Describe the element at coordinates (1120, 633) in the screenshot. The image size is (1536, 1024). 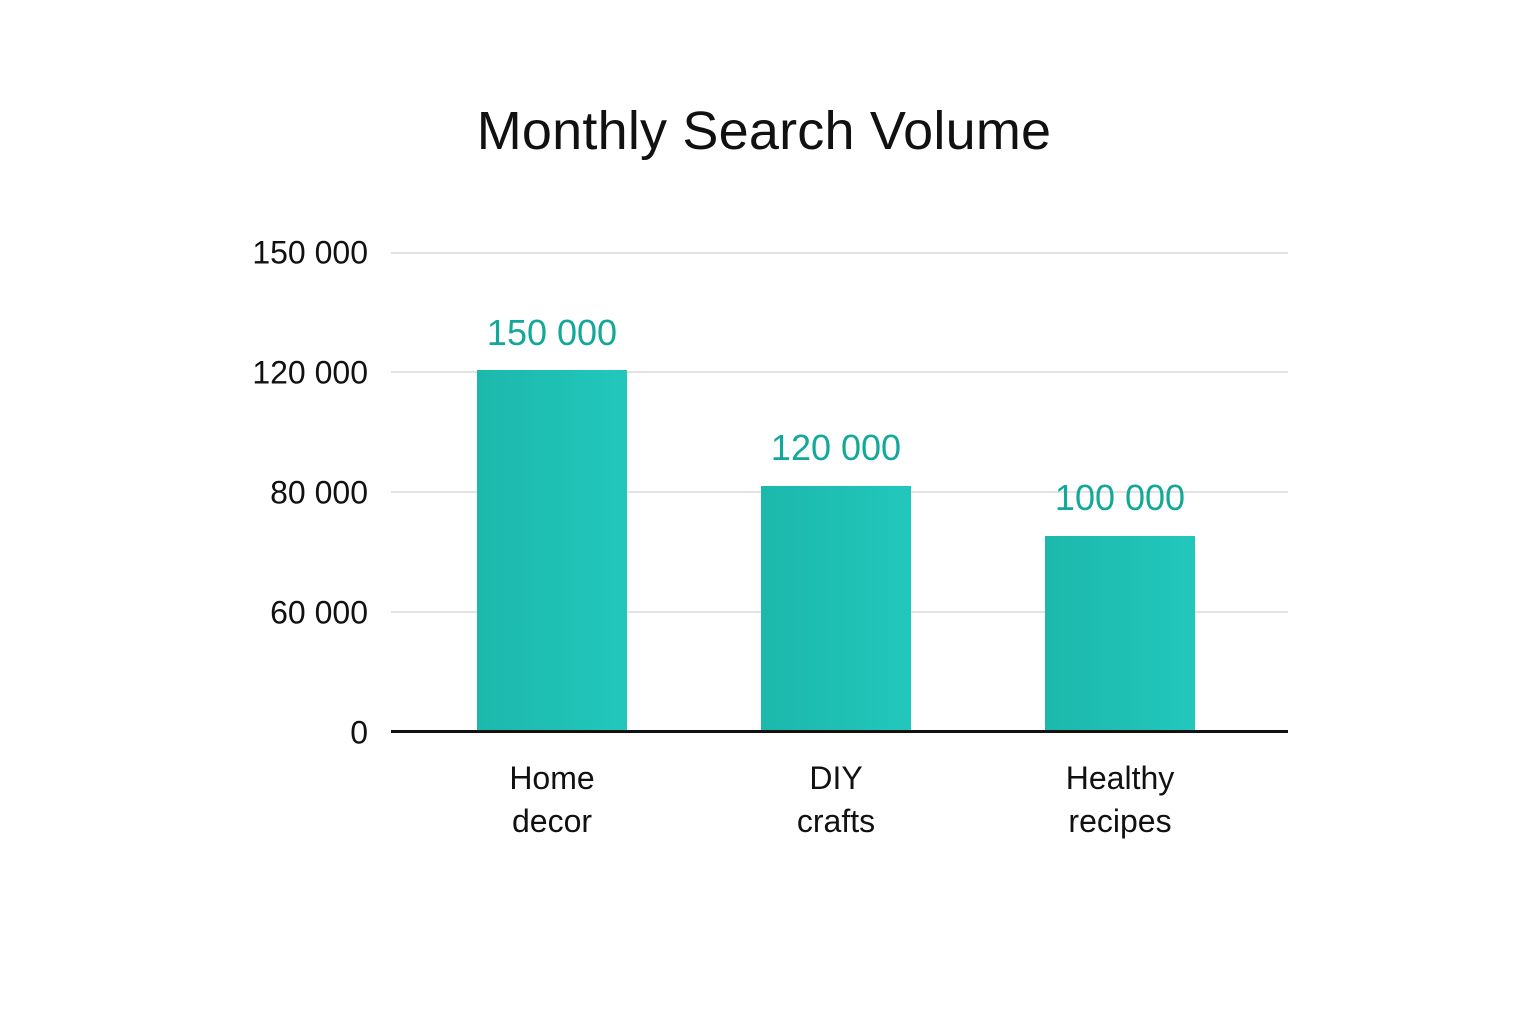
I see `bar-healthy-recipes` at that location.